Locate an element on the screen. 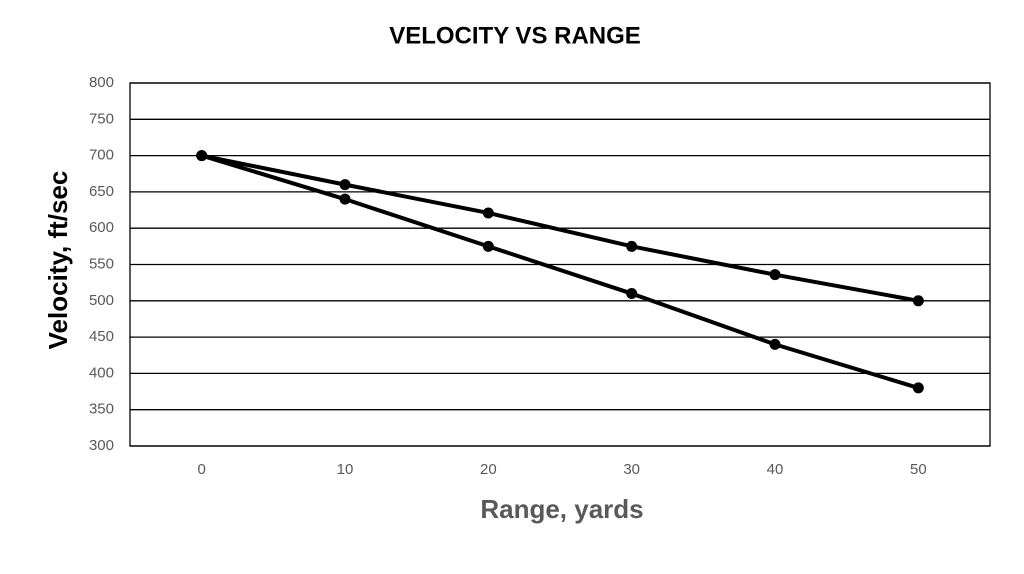  y-tick-label: 550 is located at coordinates (101, 263).